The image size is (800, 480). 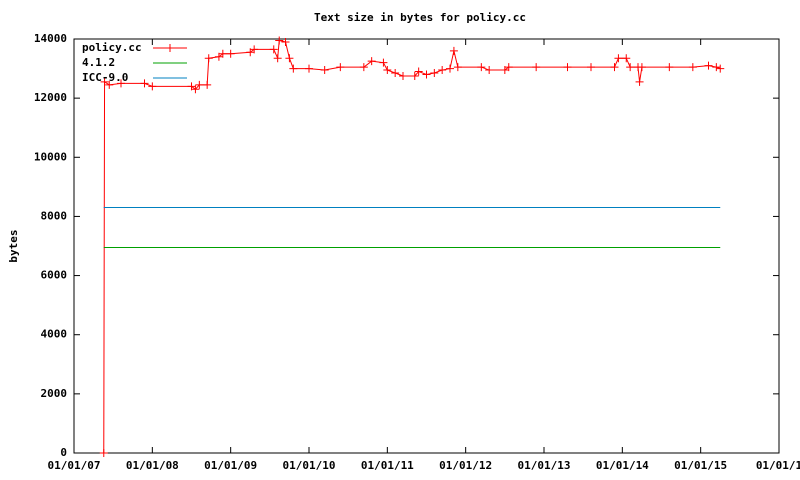 What do you see at coordinates (544, 465) in the screenshot?
I see `x-tick-label: 01/01/13` at bounding box center [544, 465].